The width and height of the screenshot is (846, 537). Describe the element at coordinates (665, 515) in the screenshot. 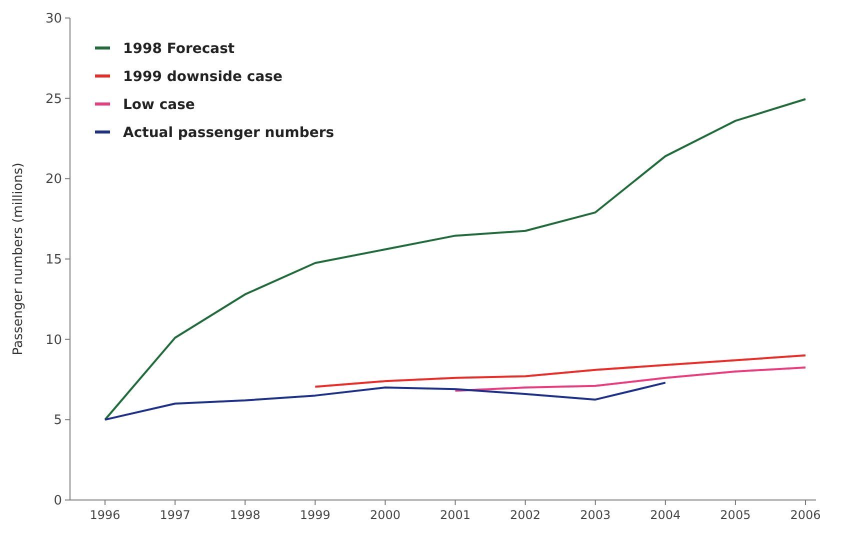

I see `x-tick-label: 2004` at that location.